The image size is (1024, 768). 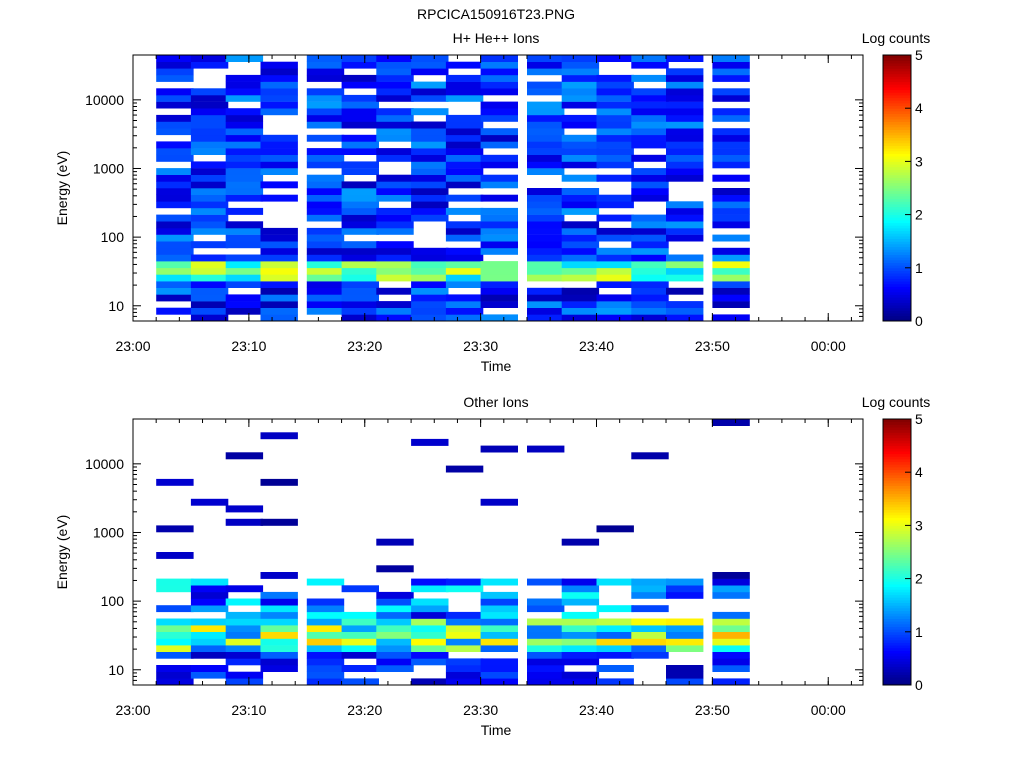 What do you see at coordinates (62, 188) in the screenshot?
I see `y-axis-label: Energy (eV)` at bounding box center [62, 188].